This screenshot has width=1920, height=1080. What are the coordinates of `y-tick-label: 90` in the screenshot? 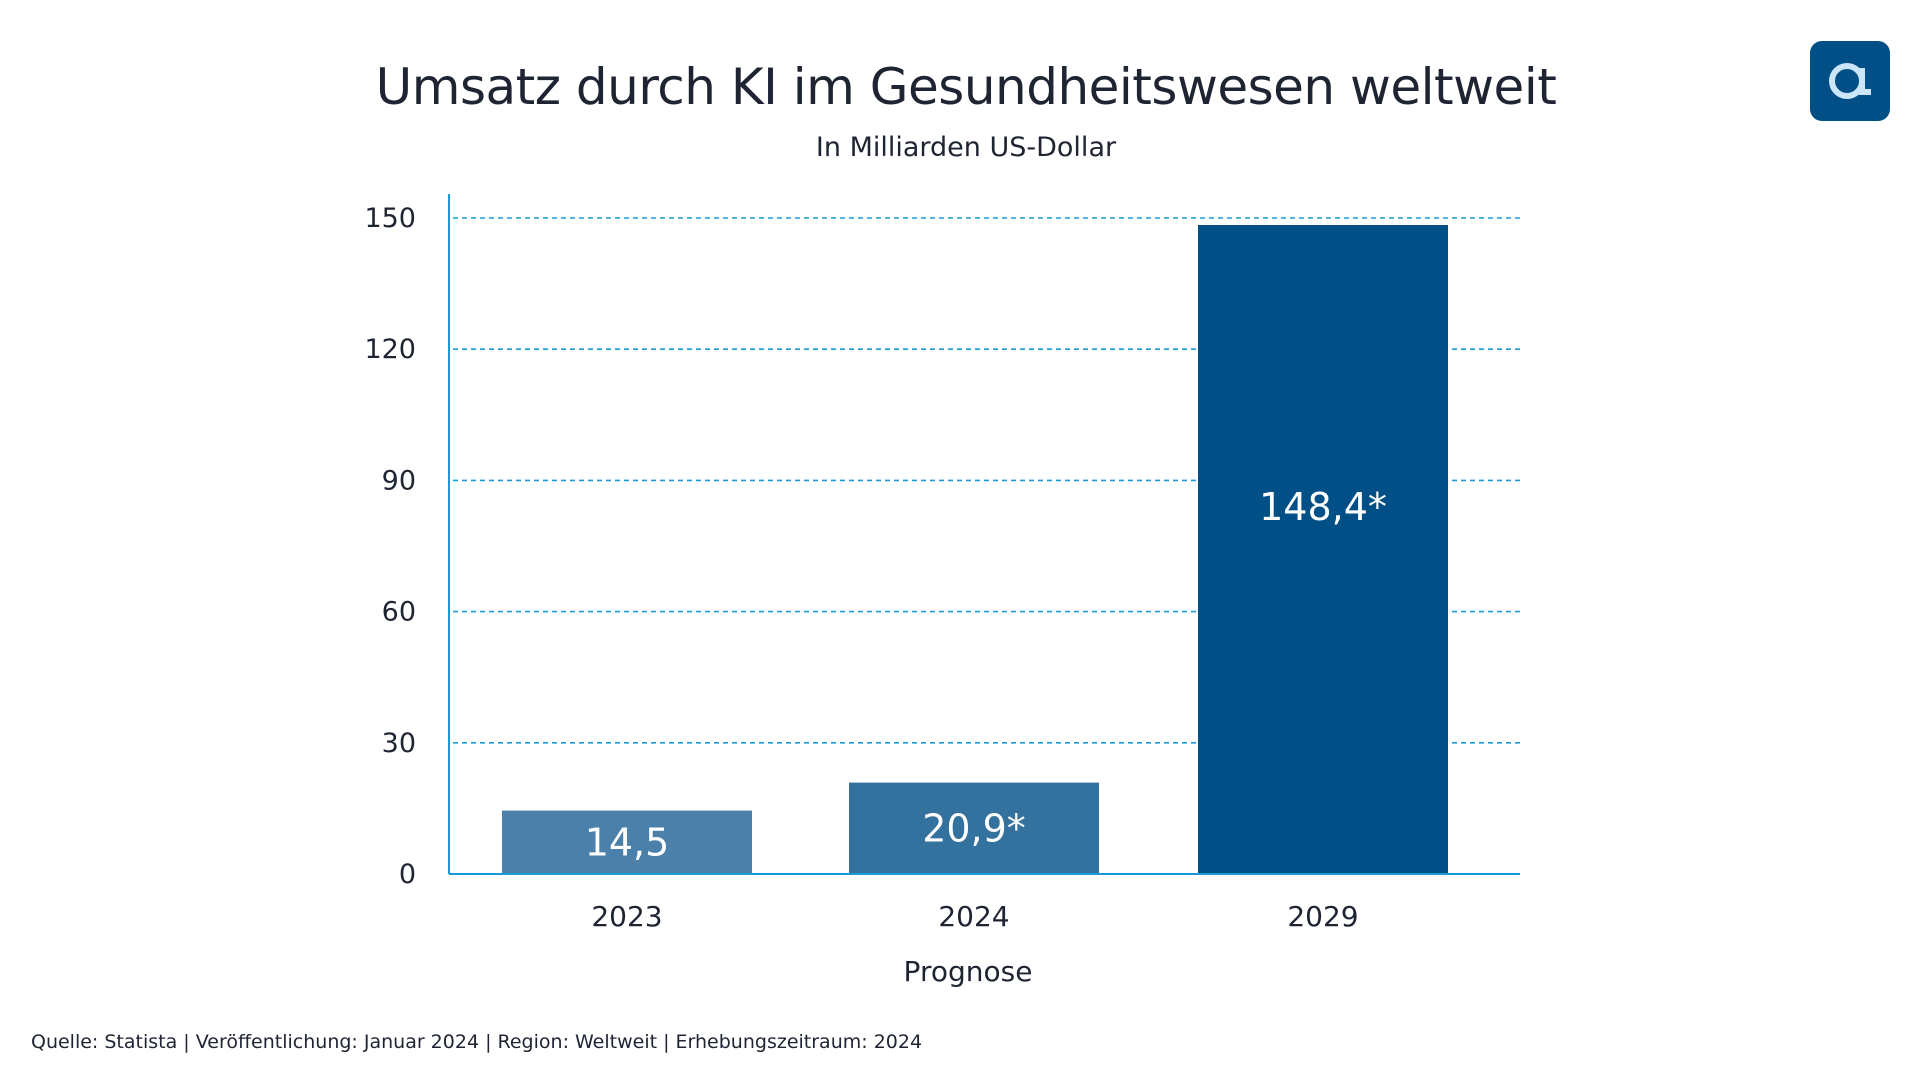 It's located at (399, 480).